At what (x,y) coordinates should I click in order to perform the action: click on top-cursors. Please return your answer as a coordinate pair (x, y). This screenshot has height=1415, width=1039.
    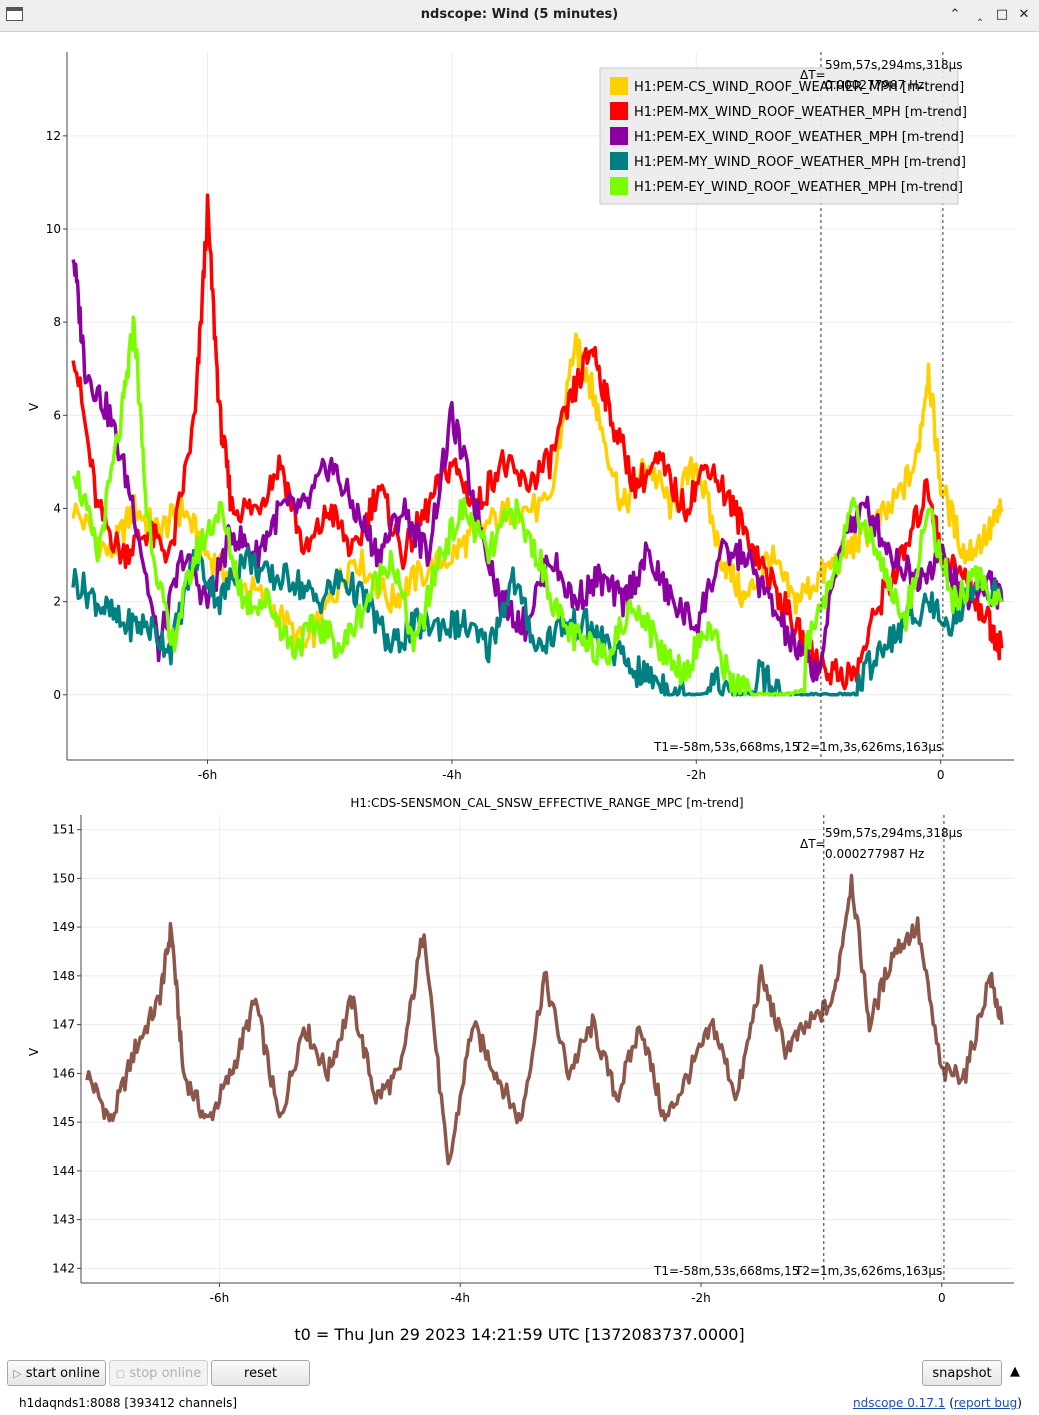
    Looking at the image, I should click on (882, 406).